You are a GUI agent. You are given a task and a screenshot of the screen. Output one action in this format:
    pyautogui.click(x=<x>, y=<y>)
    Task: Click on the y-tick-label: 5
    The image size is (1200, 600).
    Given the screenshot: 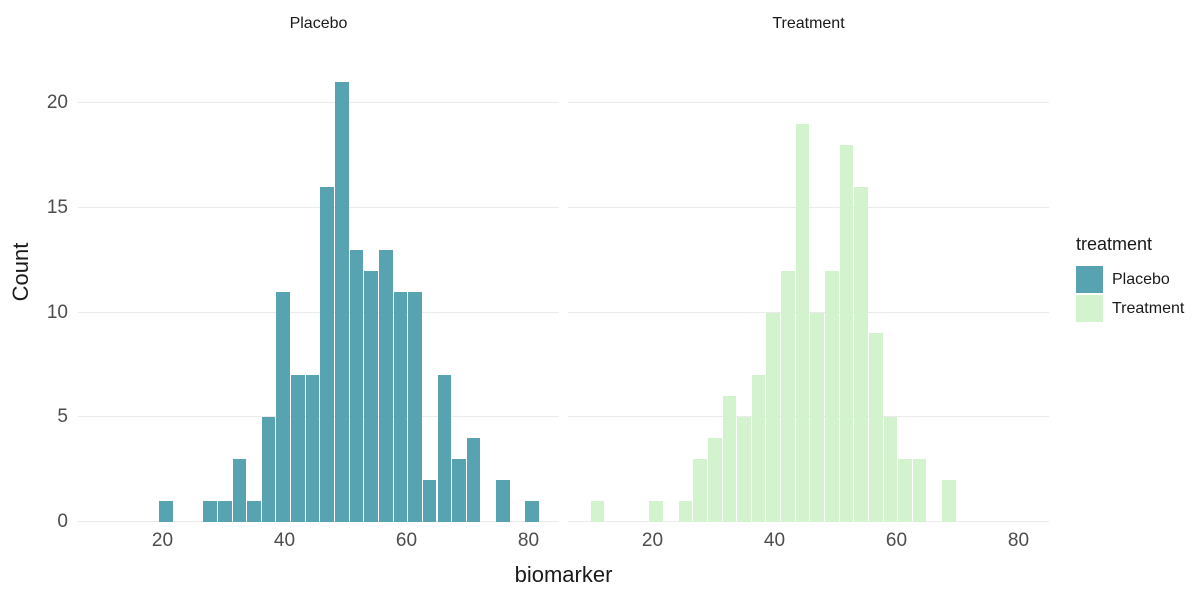 What is the action you would take?
    pyautogui.click(x=62, y=417)
    